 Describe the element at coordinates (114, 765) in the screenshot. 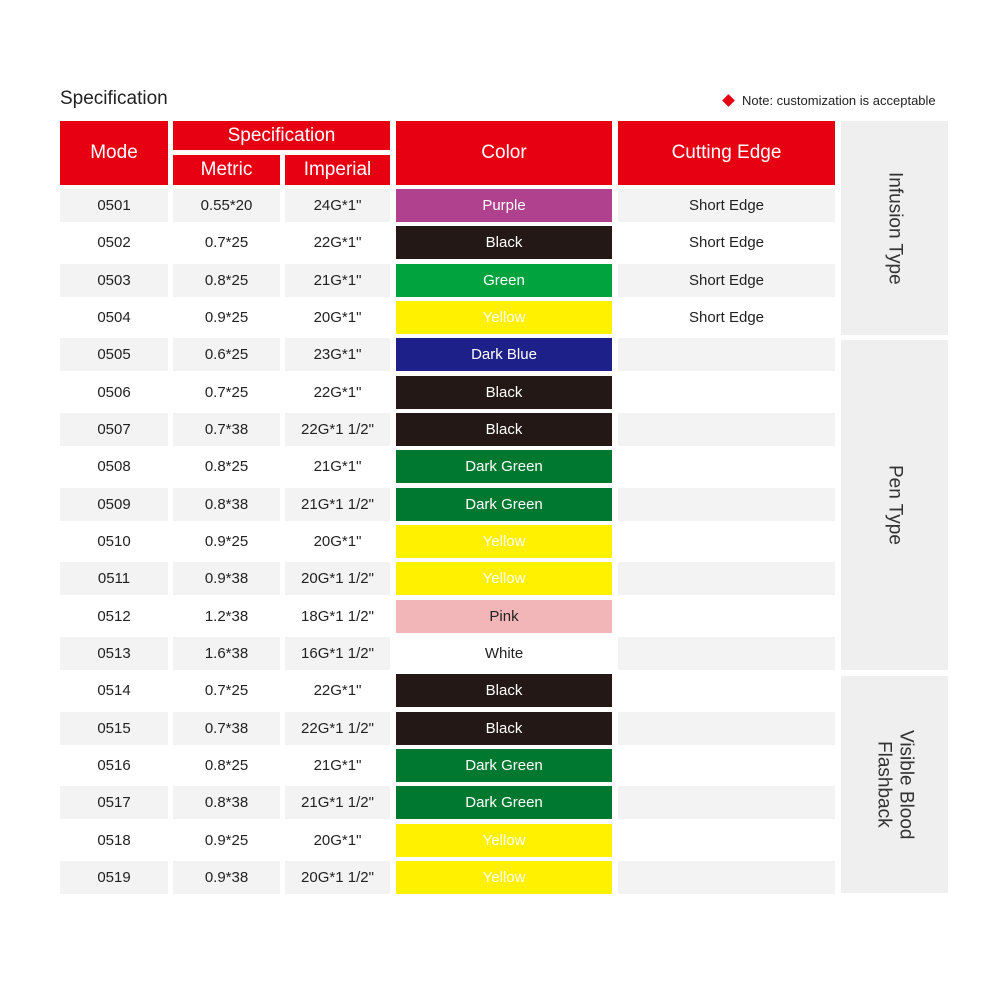

I see `cell: 0516` at that location.